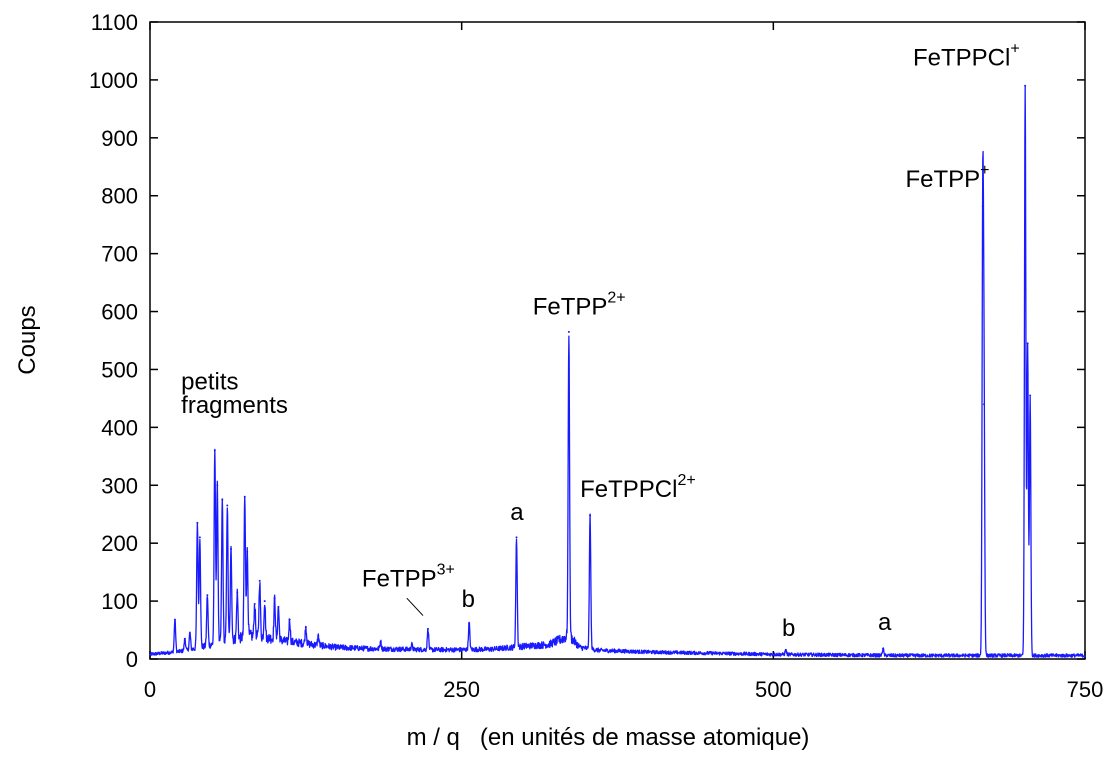 The image size is (1115, 760). What do you see at coordinates (415, 606) in the screenshot?
I see `annotation-pointer-line` at bounding box center [415, 606].